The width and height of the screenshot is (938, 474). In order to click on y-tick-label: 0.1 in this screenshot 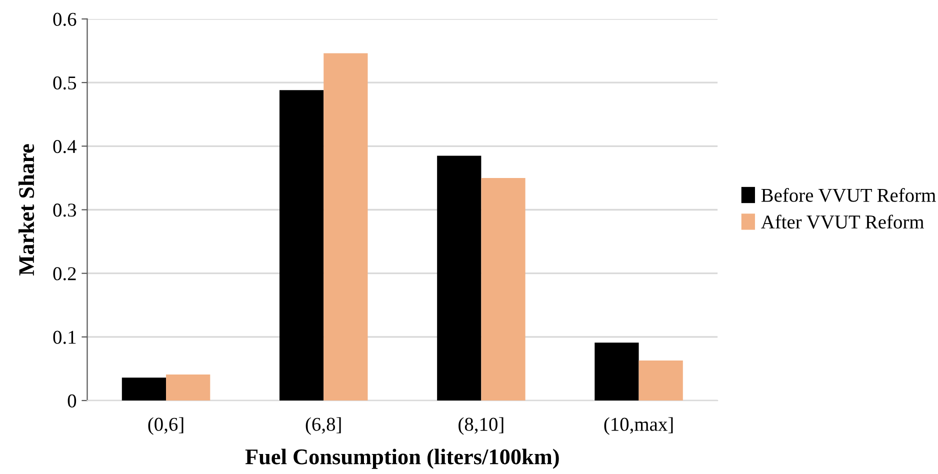, I will do `click(64, 337)`.